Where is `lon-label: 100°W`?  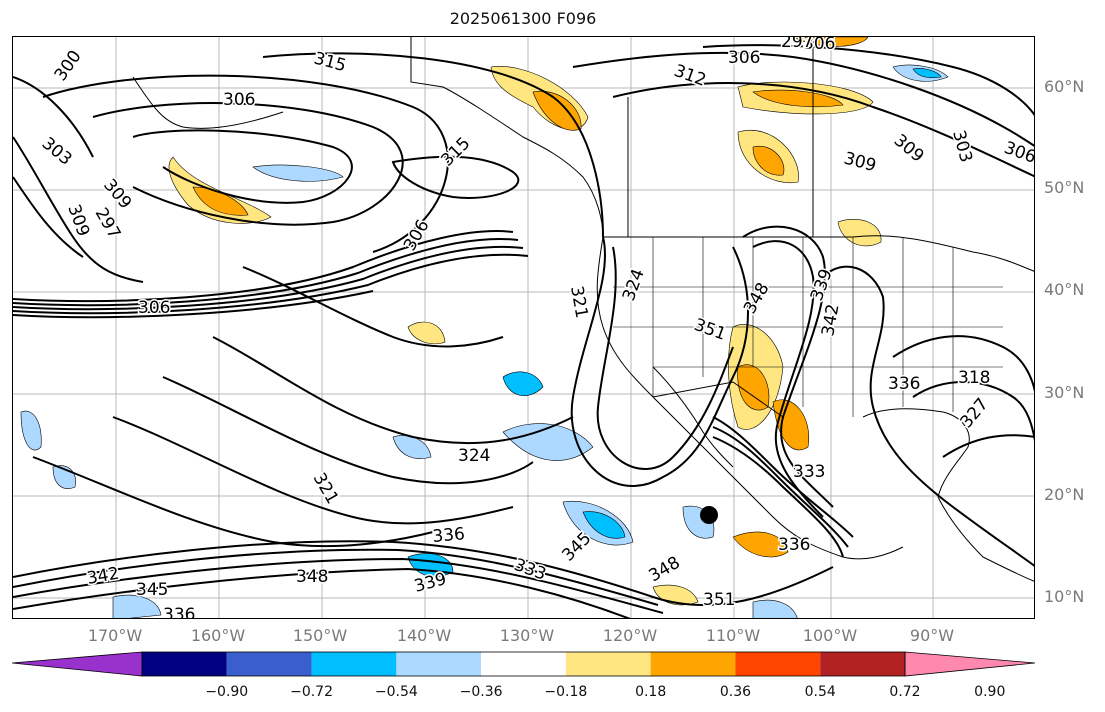
lon-label: 100°W is located at coordinates (830, 635).